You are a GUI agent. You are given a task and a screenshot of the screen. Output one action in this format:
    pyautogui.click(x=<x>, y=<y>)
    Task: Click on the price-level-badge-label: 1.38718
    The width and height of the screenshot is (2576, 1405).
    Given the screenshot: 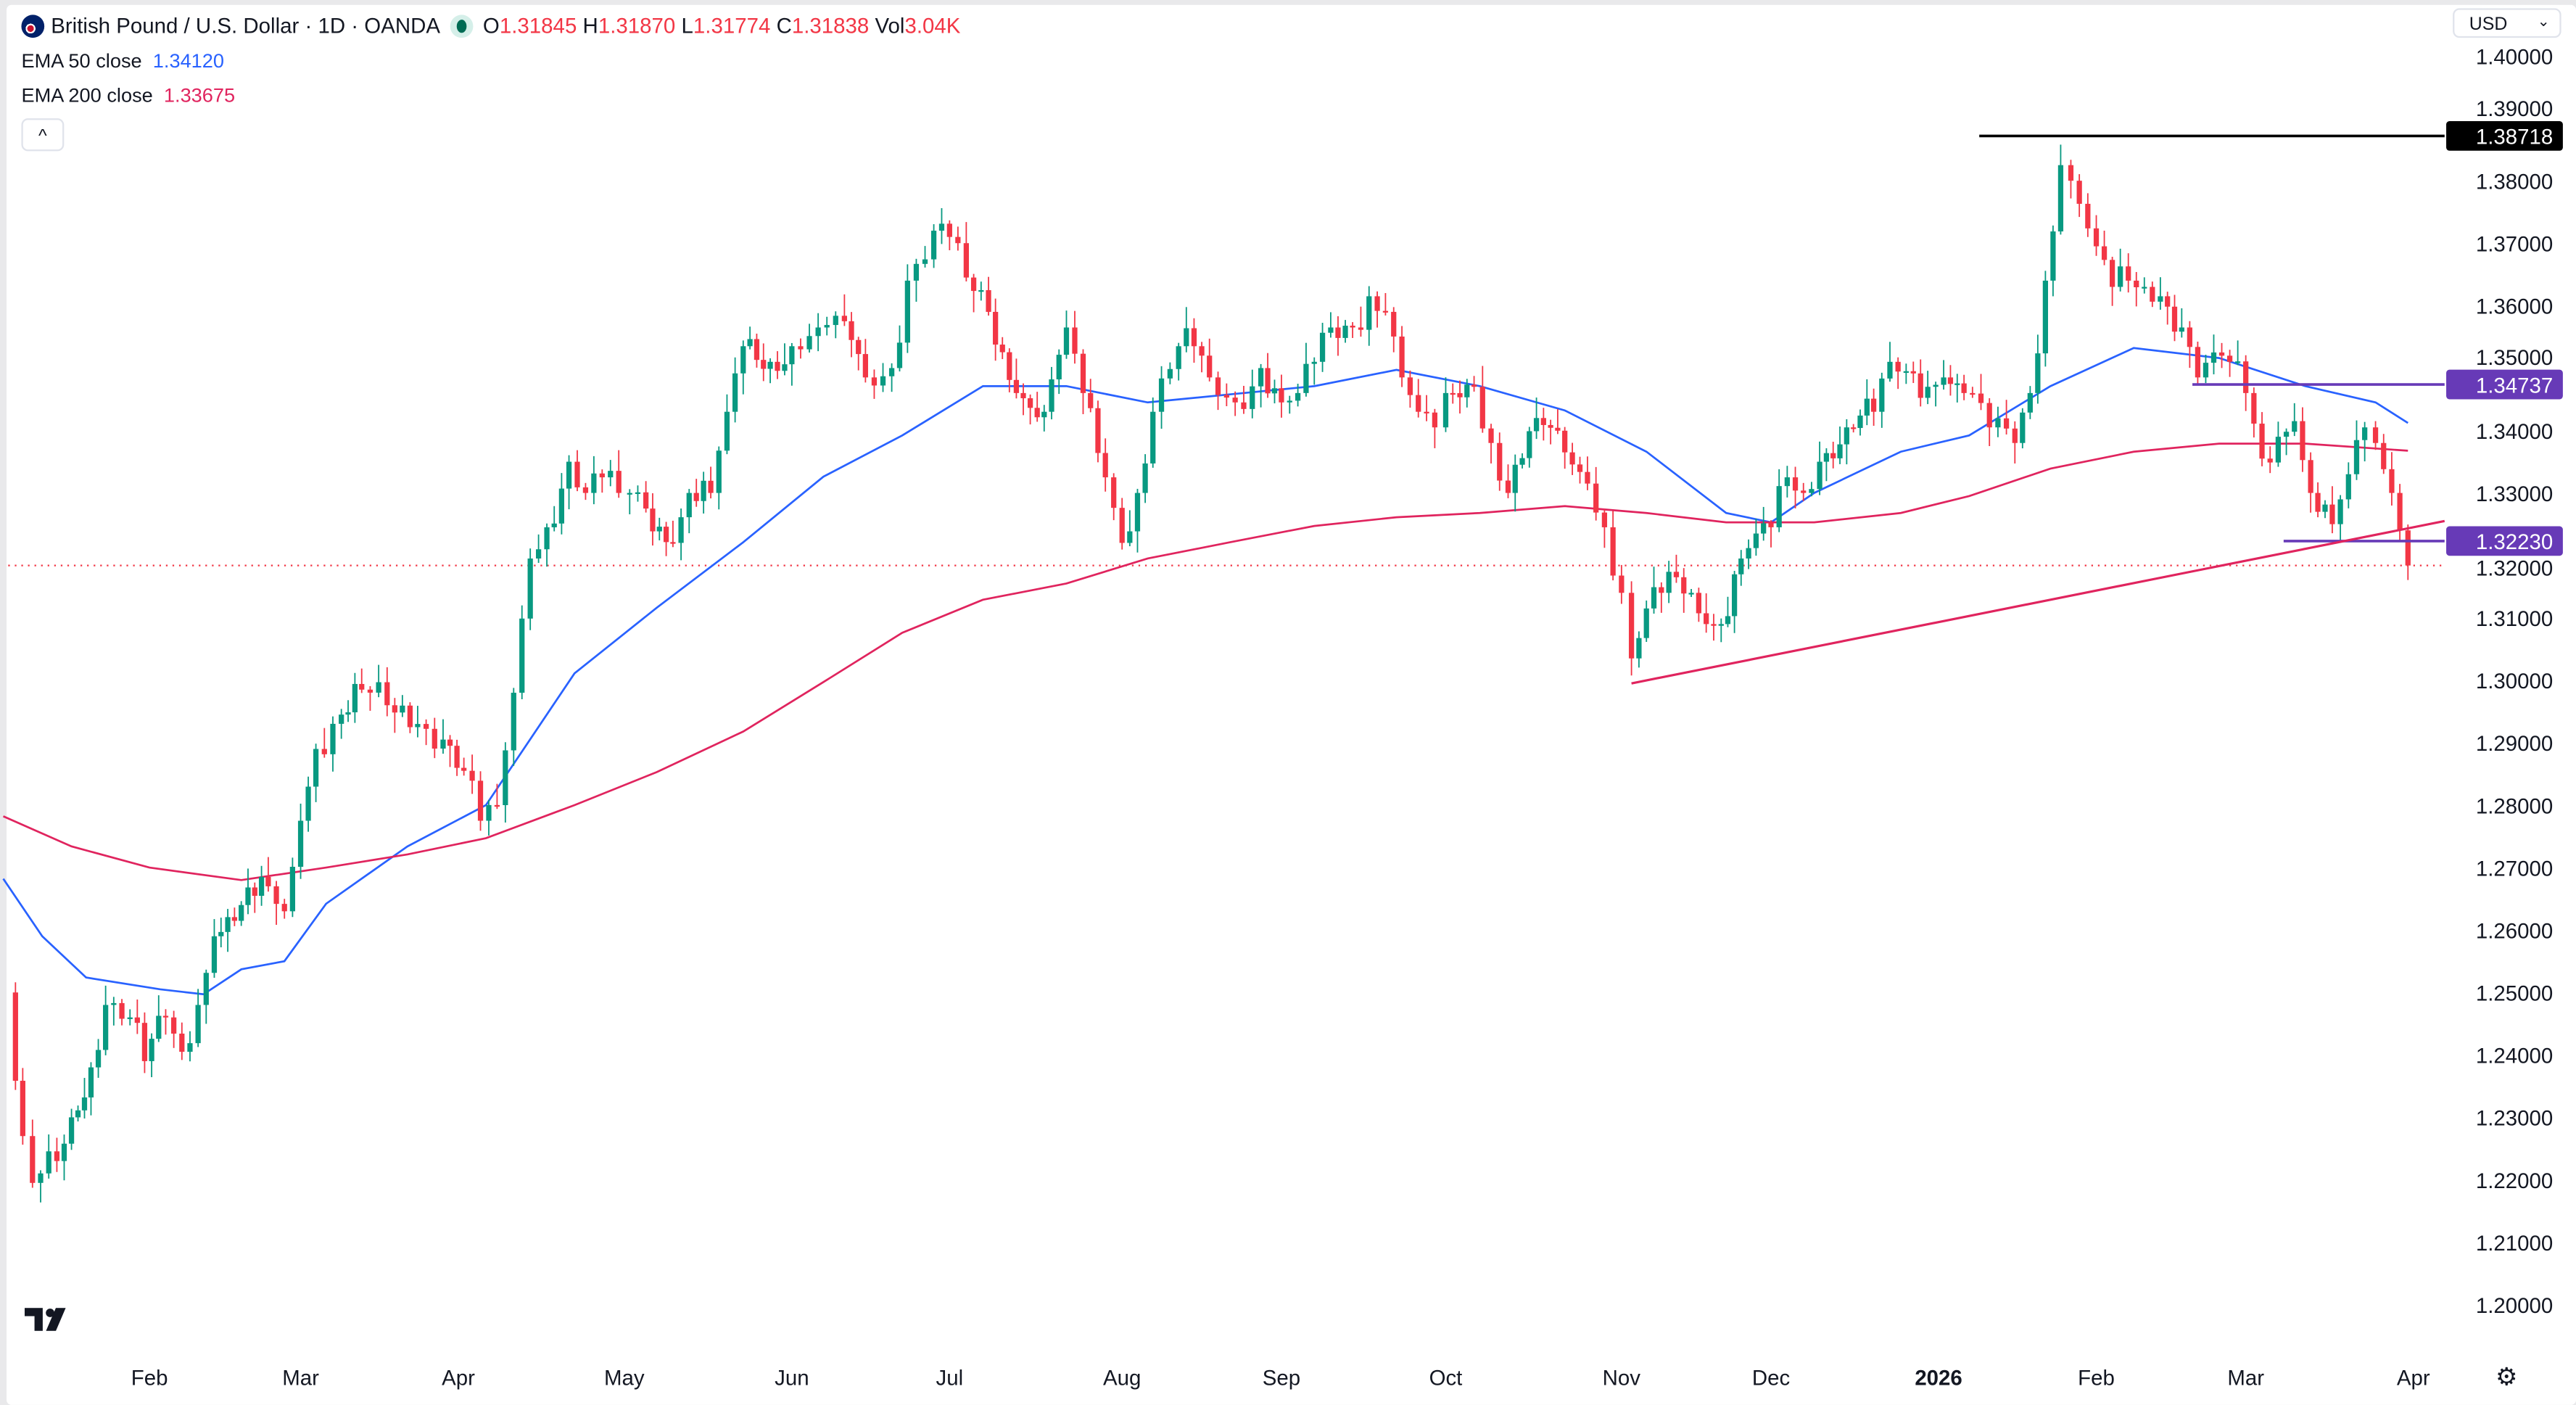 What is the action you would take?
    pyautogui.click(x=2514, y=137)
    